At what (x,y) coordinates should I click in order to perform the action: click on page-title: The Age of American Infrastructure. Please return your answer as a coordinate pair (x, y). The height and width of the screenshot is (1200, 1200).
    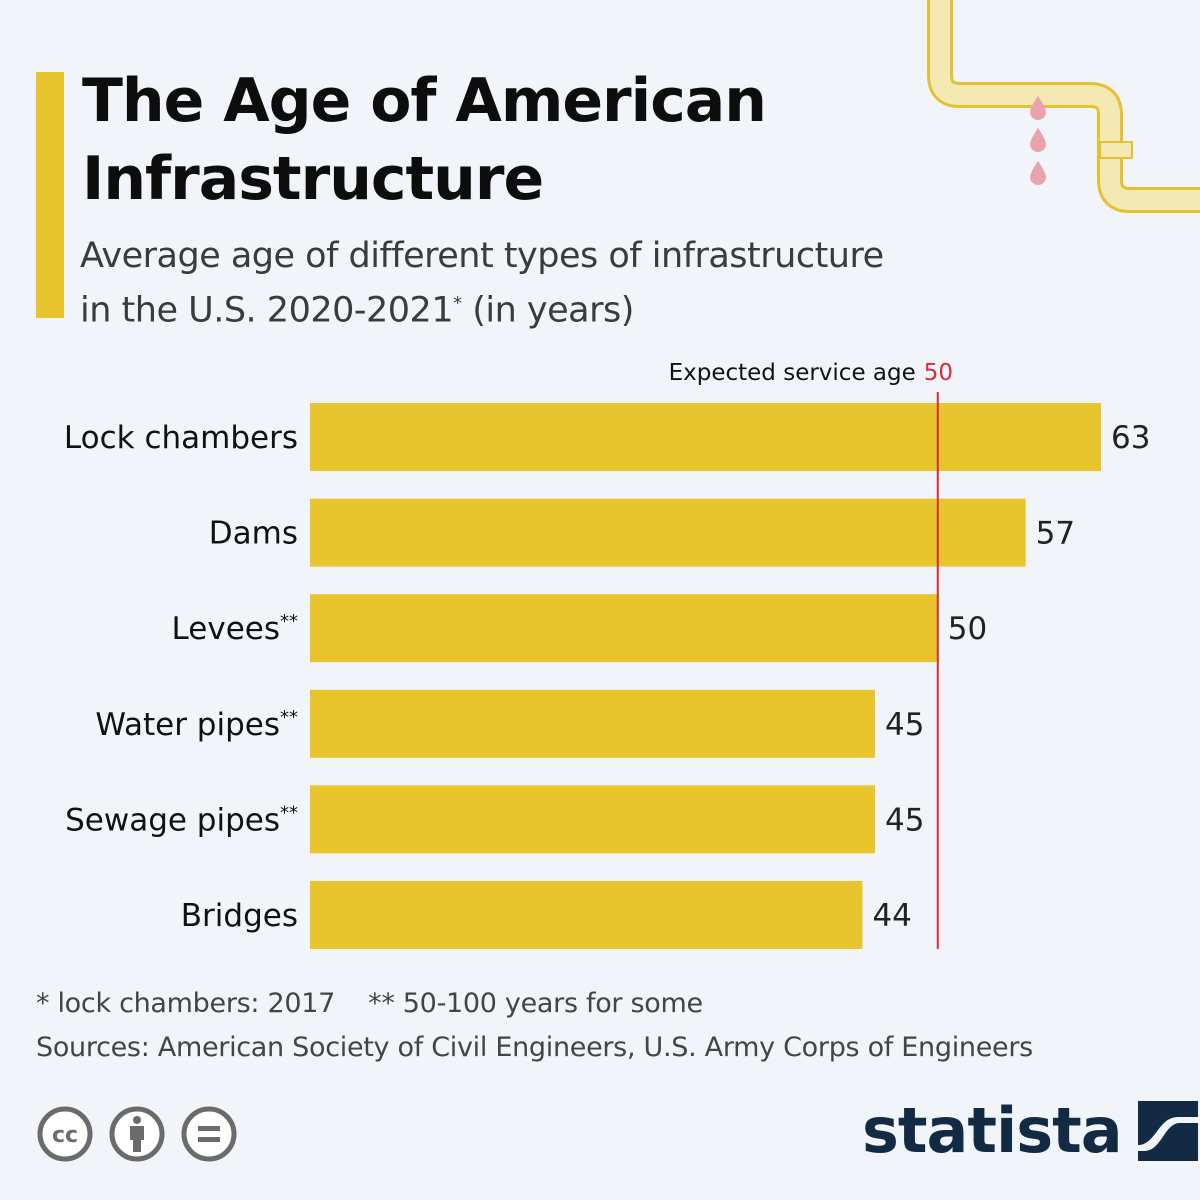
    Looking at the image, I should click on (424, 140).